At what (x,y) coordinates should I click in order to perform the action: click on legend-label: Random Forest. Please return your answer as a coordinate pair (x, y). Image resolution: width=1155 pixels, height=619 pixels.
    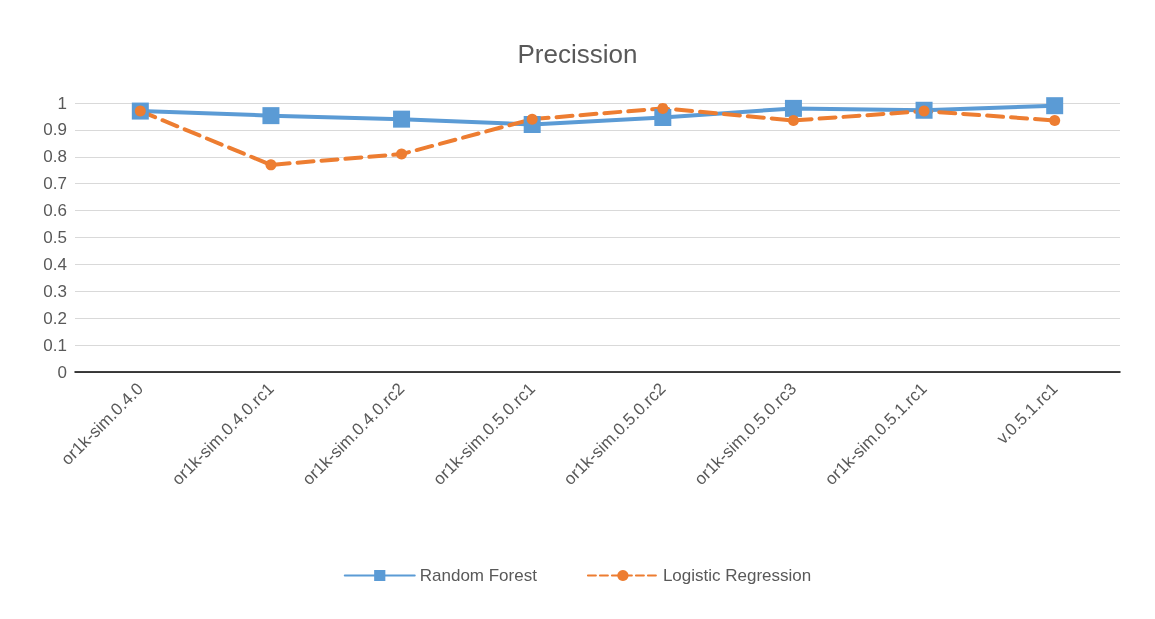
    Looking at the image, I should click on (478, 575).